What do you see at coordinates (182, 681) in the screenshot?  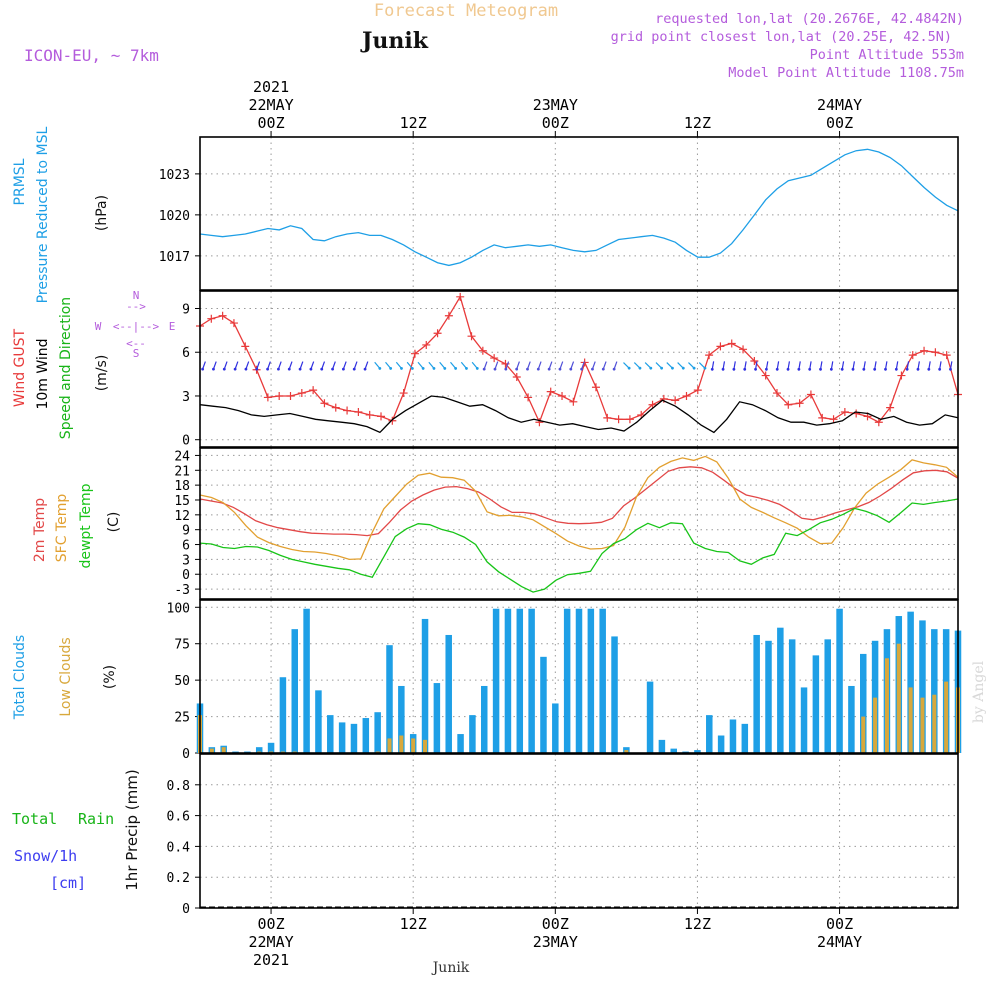 I see `ytick-label: 50` at bounding box center [182, 681].